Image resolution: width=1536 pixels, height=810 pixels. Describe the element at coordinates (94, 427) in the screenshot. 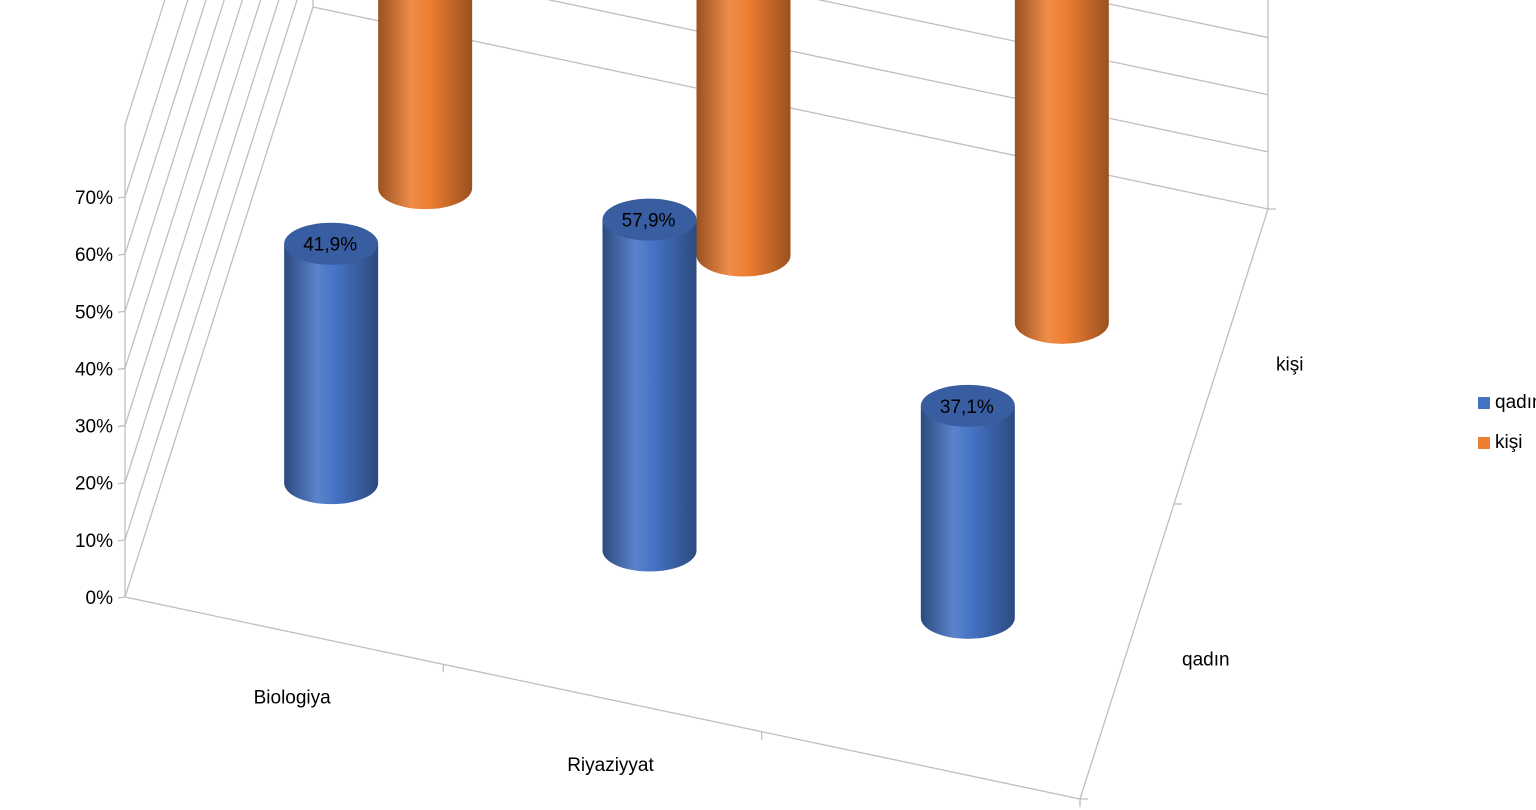

I see `y-tick-label: 30%` at that location.